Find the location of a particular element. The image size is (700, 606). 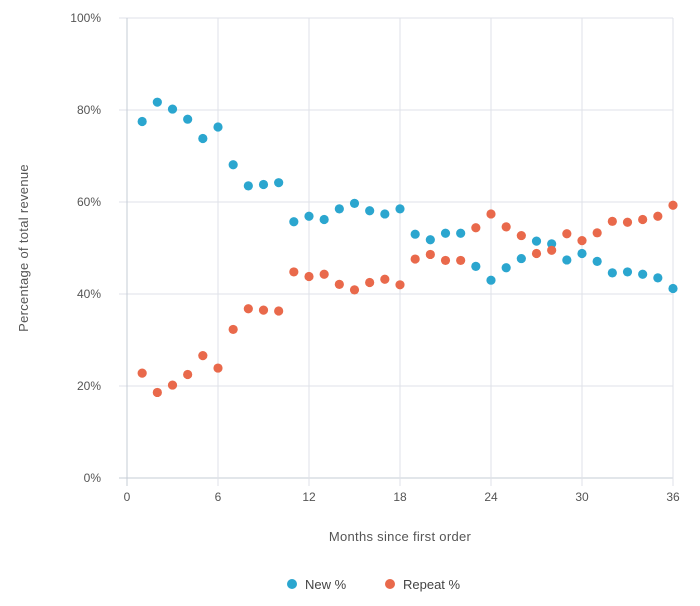

legend: New % Repeat % is located at coordinates (374, 584).